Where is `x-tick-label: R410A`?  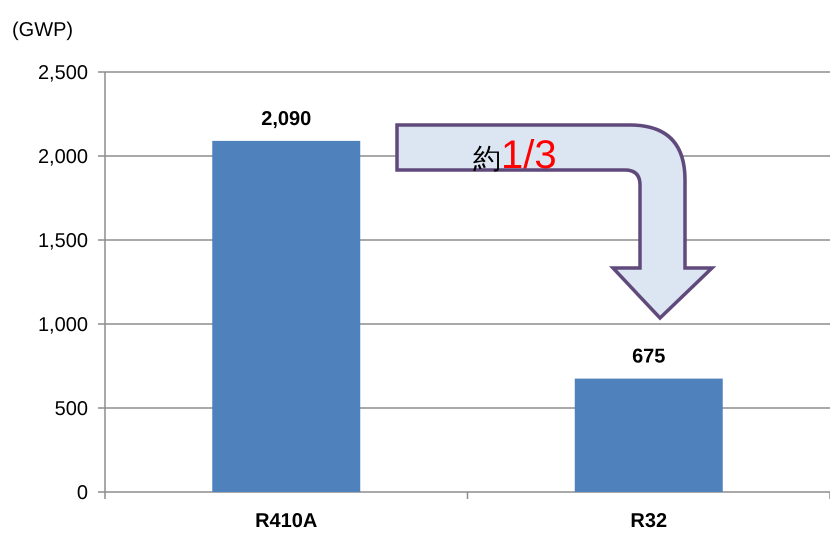 x-tick-label: R410A is located at coordinates (286, 521).